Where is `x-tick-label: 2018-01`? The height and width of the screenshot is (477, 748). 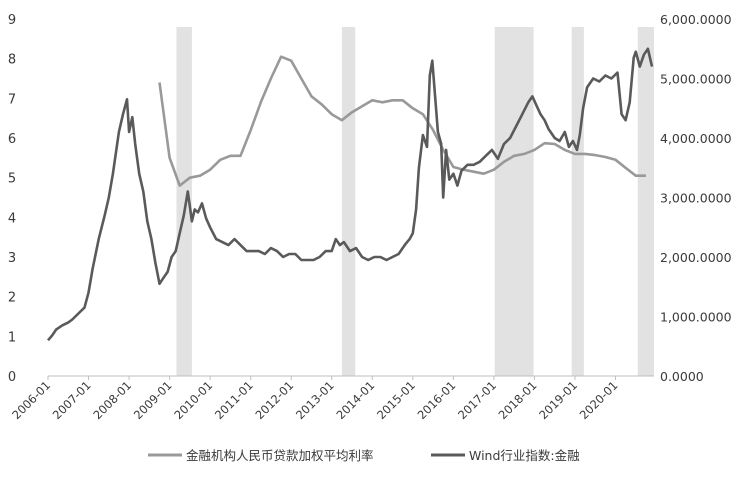
x-tick-label: 2018-01 is located at coordinates (518, 400).